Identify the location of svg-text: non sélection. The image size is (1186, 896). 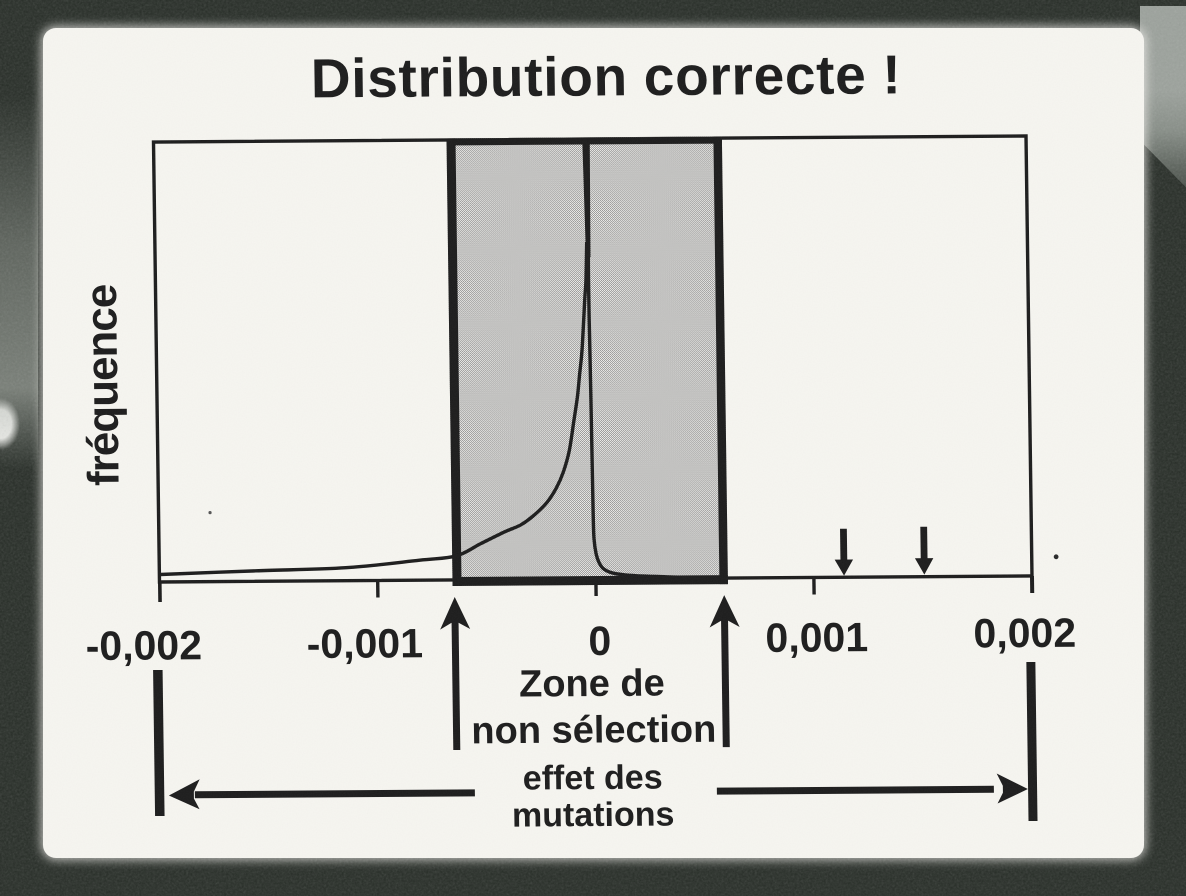
(593, 731).